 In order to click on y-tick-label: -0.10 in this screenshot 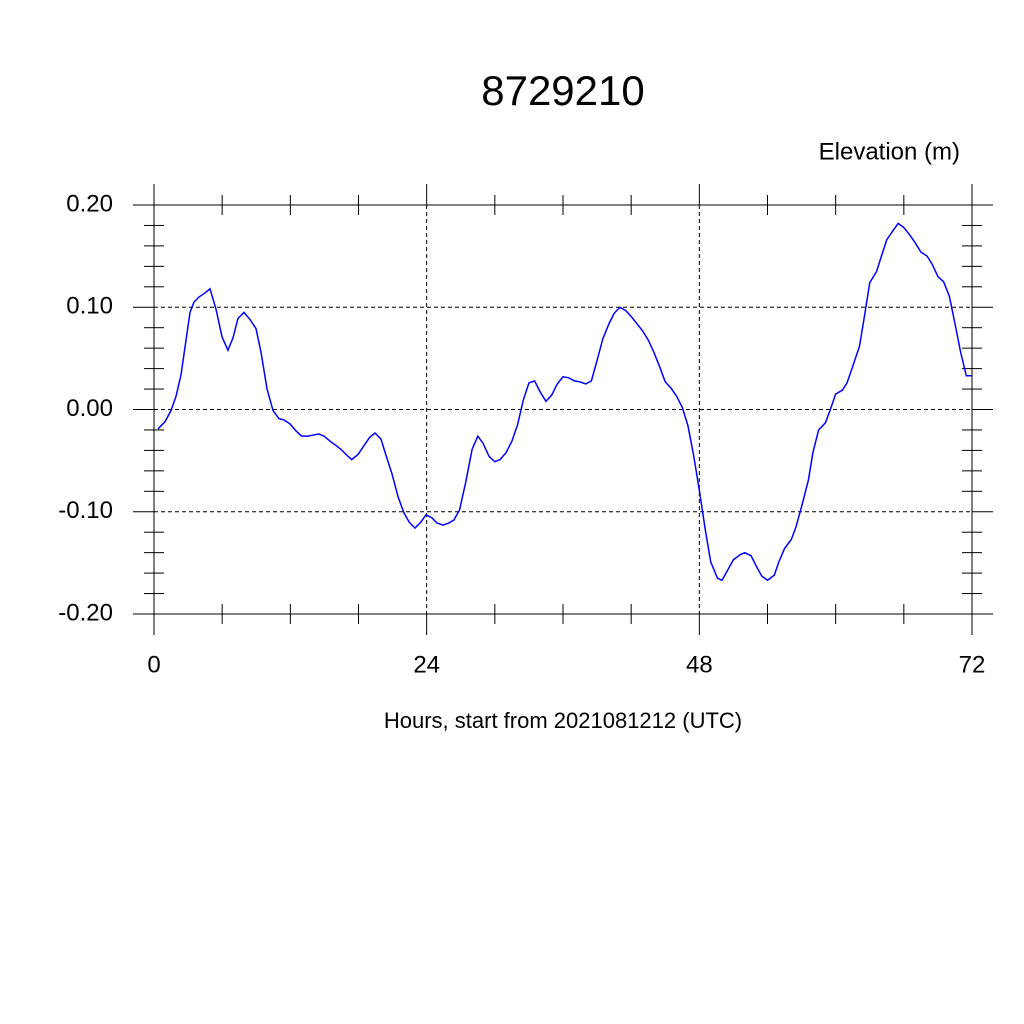, I will do `click(85, 510)`.